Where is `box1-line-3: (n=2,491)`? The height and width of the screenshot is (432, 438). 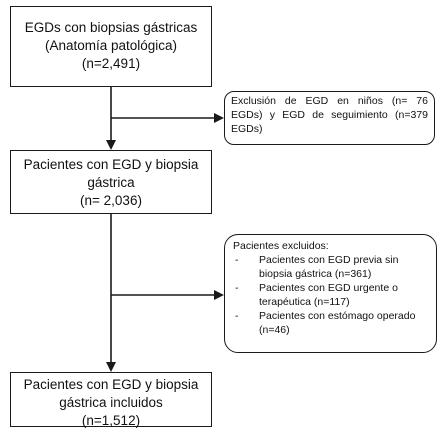 box1-line-3: (n=2,491) is located at coordinates (111, 63).